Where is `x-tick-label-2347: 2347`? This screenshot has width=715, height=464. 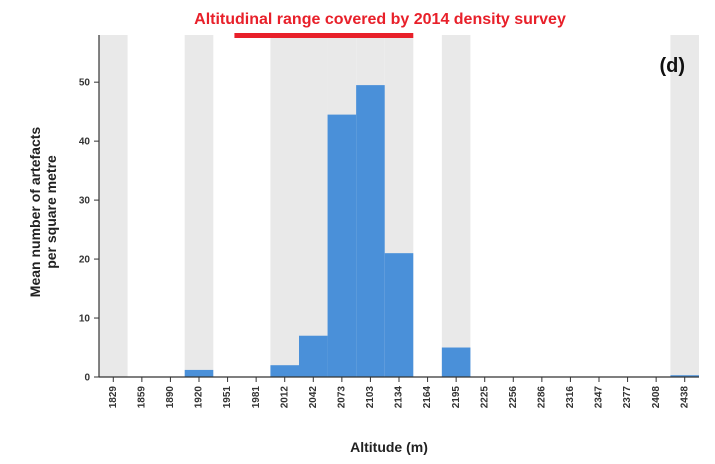 x-tick-label-2347: 2347 is located at coordinates (599, 397).